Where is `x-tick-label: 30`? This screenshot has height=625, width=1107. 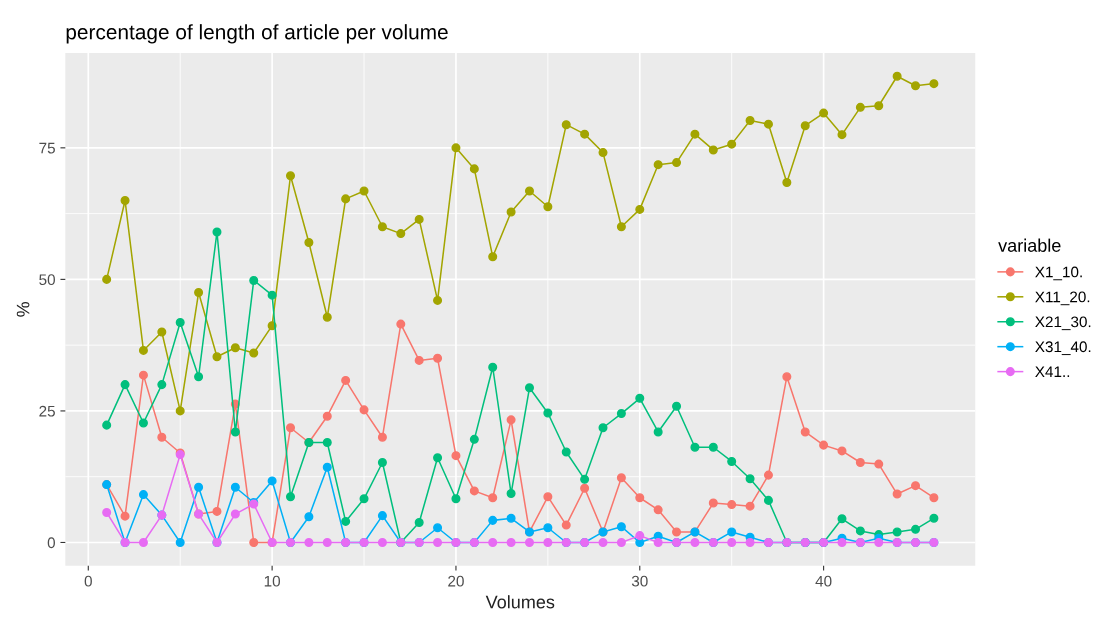 x-tick-label: 30 is located at coordinates (639, 581).